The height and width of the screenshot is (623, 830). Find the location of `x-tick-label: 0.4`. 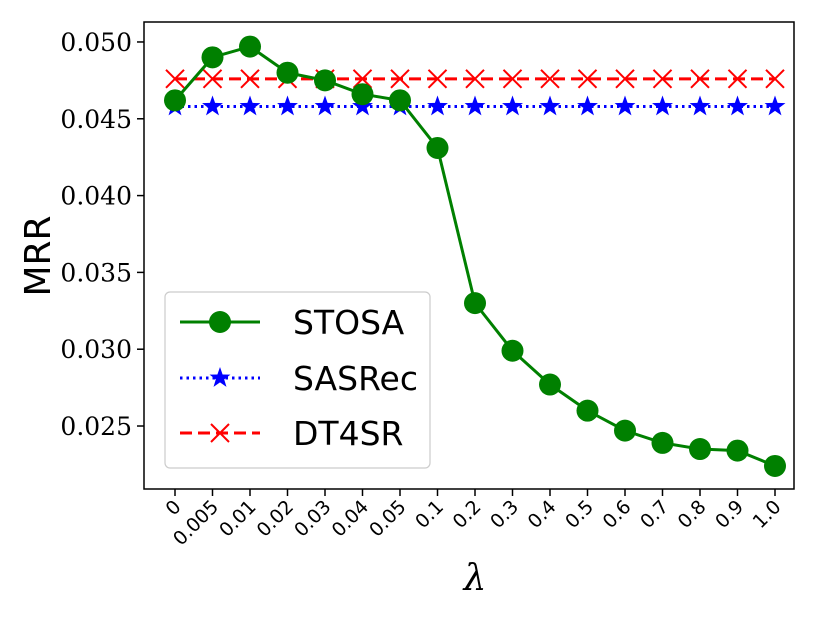

x-tick-label: 0.4 is located at coordinates (542, 514).